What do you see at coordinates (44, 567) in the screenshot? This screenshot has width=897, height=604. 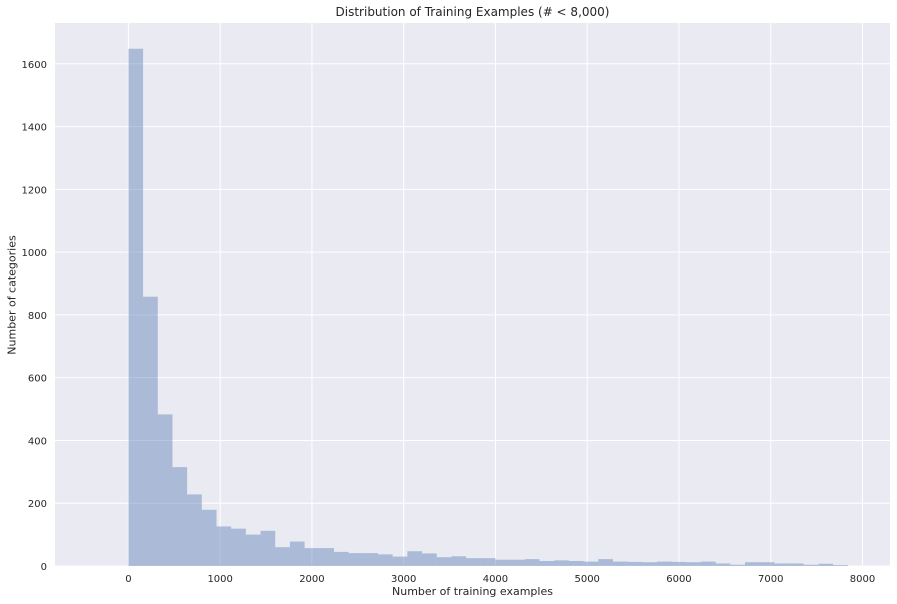 I see `y-tick-label: 0` at bounding box center [44, 567].